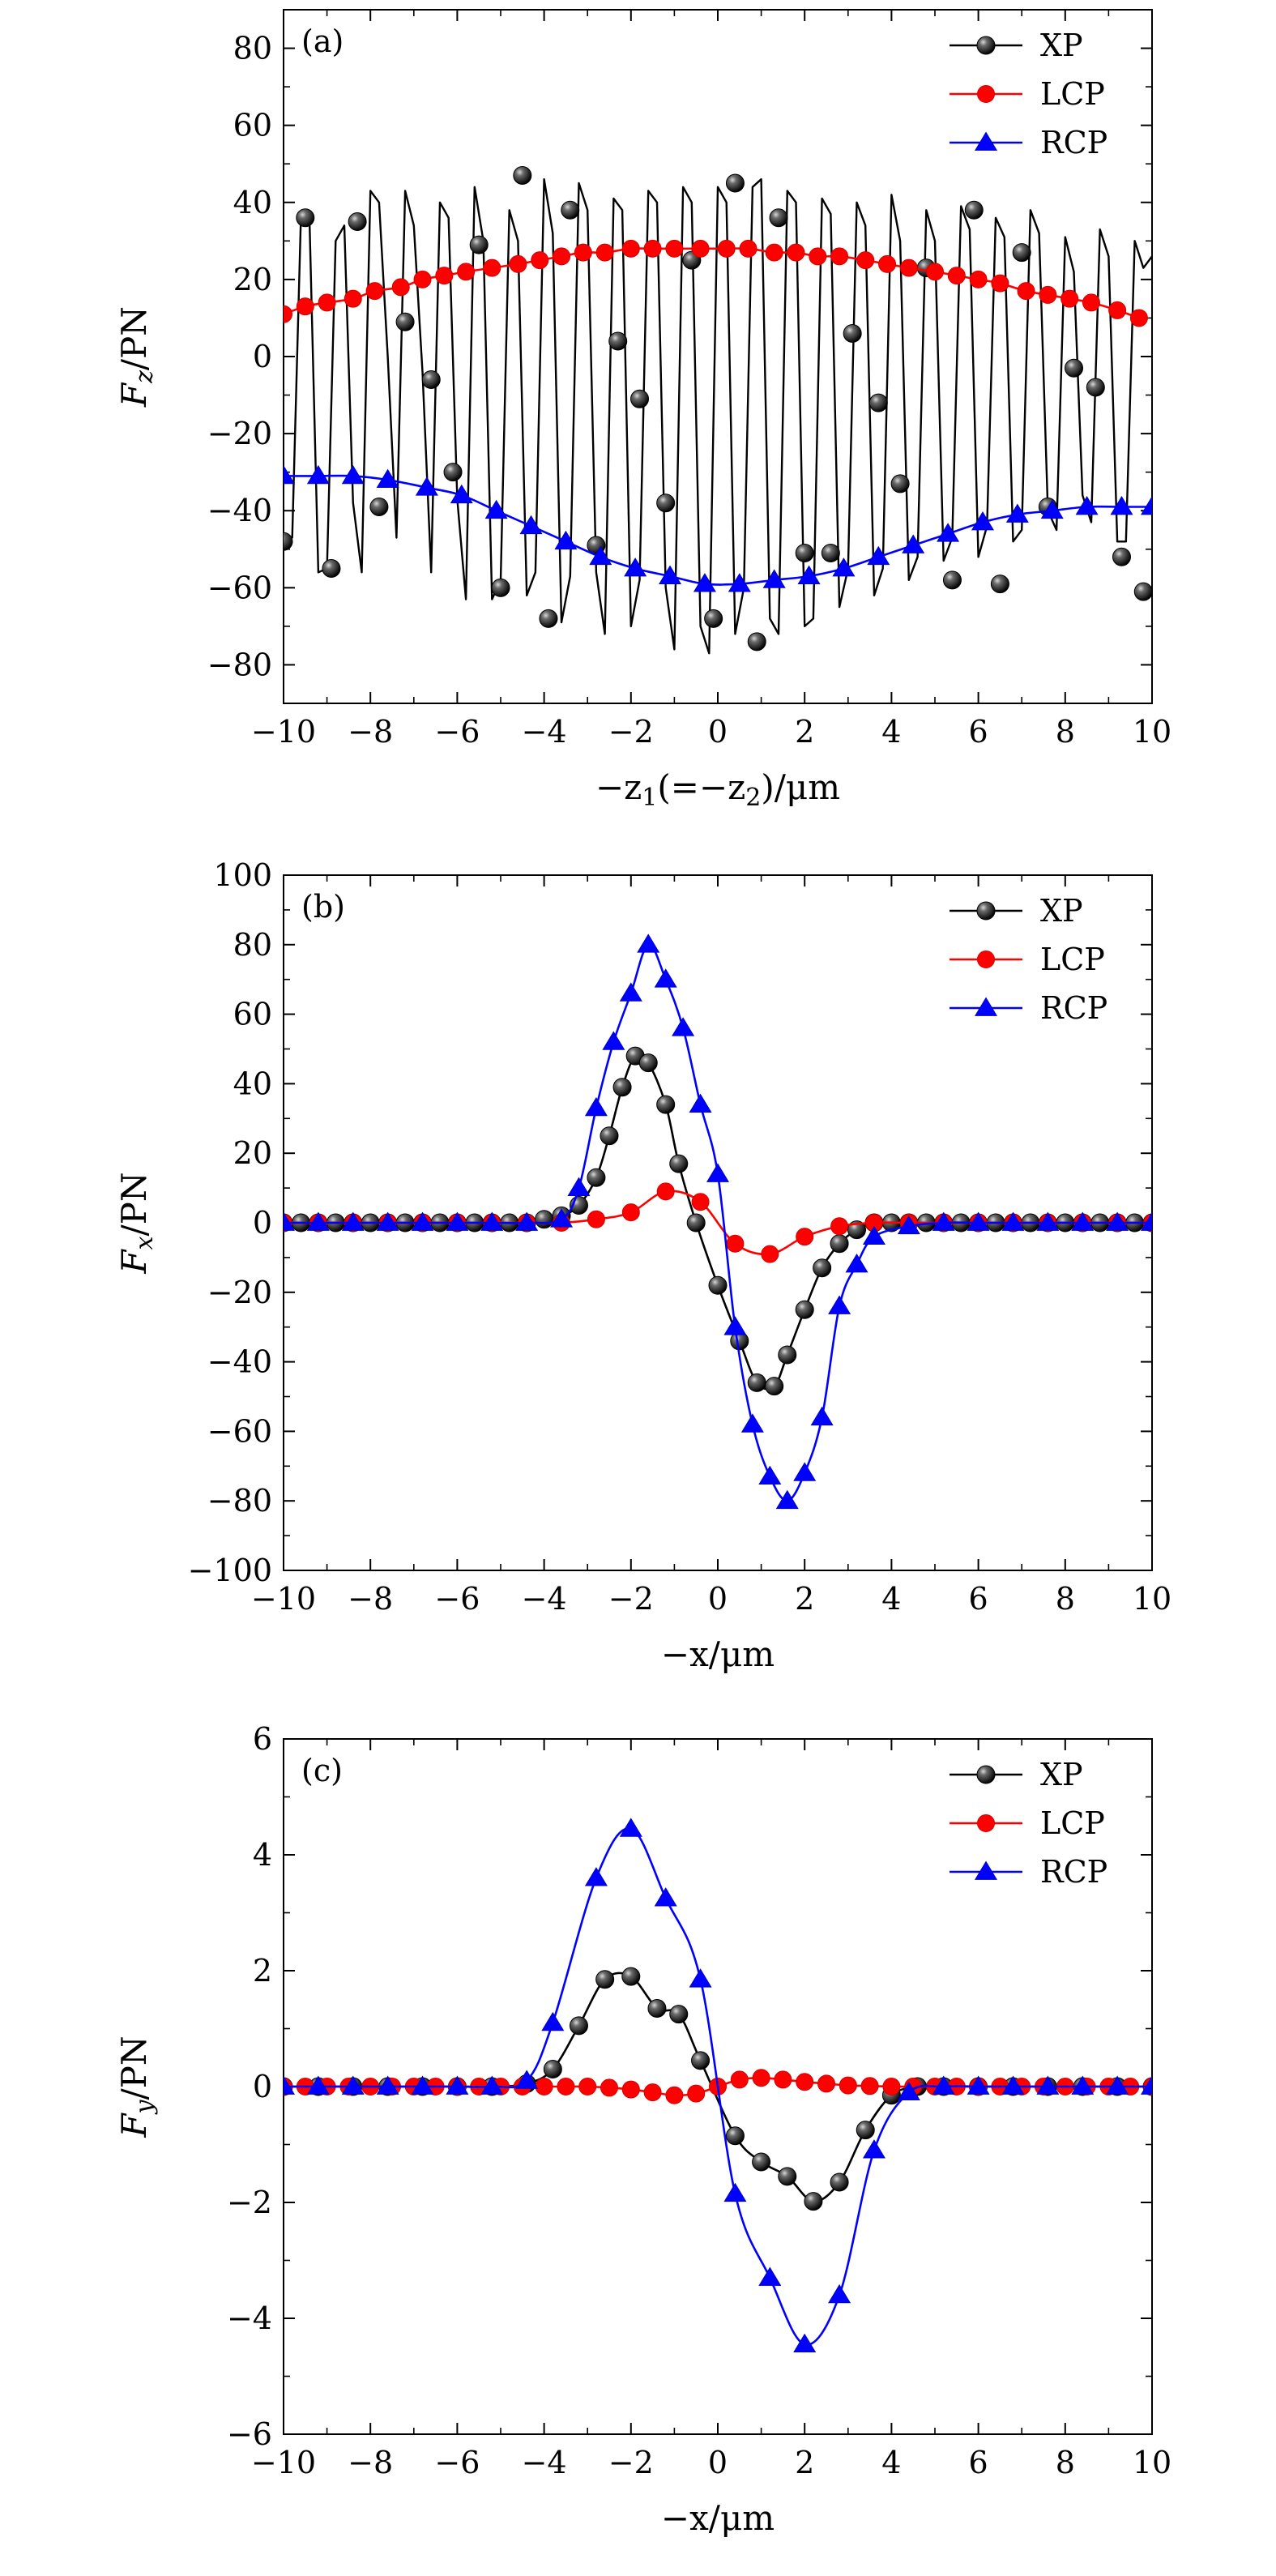  What do you see at coordinates (323, 907) in the screenshot?
I see `panel-label: (b)` at bounding box center [323, 907].